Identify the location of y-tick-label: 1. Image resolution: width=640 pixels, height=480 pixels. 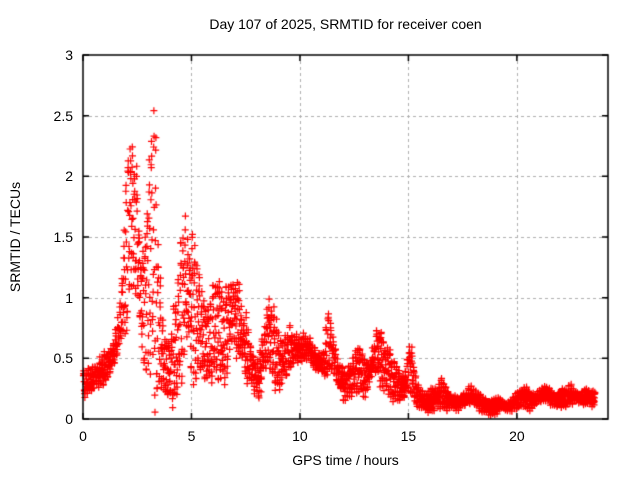
(69, 297).